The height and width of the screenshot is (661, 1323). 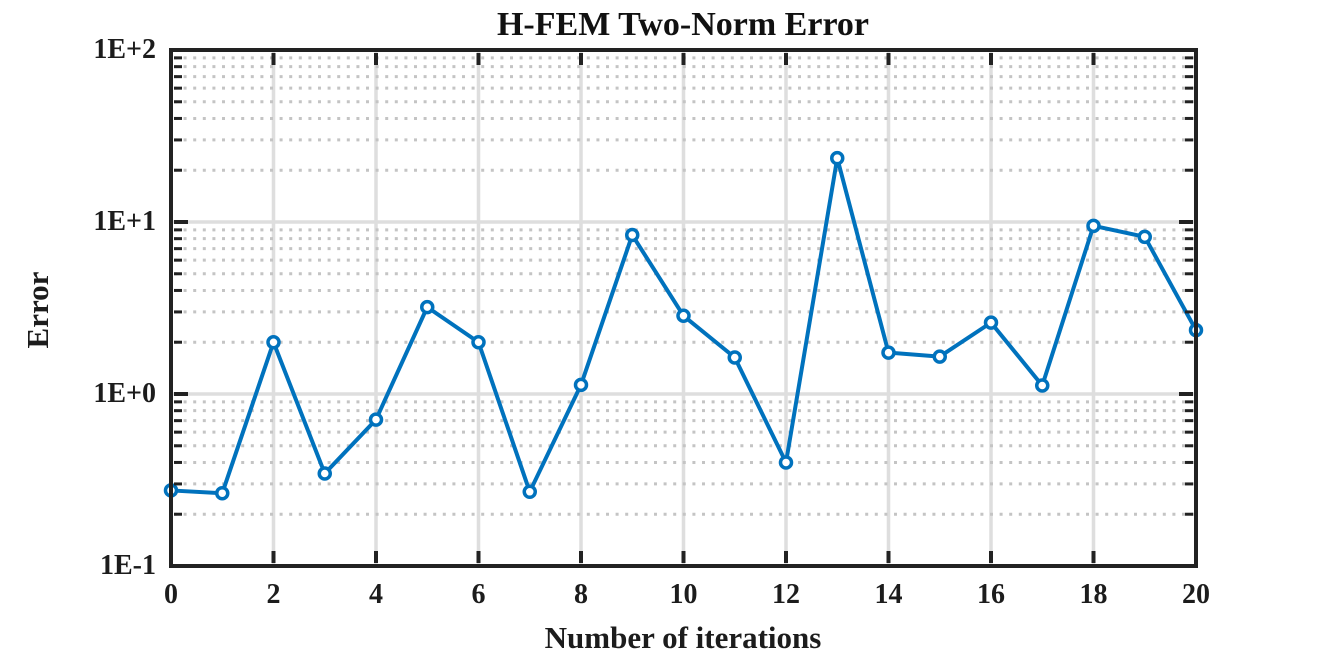 I want to click on x-tick-label: 16, so click(x=991, y=594).